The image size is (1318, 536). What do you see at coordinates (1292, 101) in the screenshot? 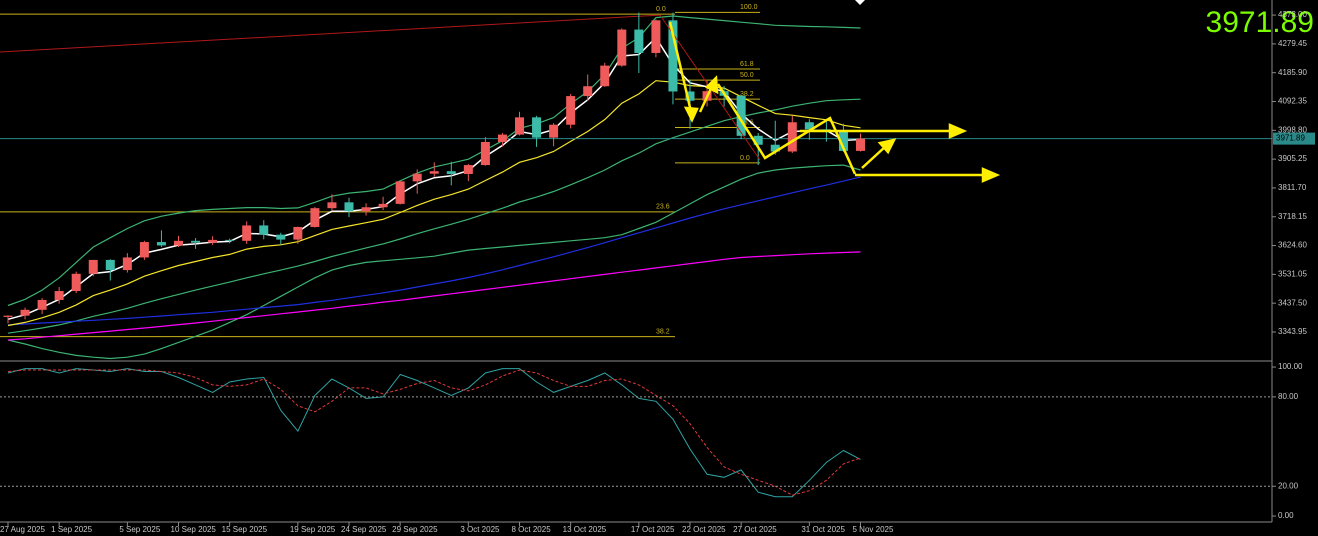
I see `y-tick-label: 4092.35` at bounding box center [1292, 101].